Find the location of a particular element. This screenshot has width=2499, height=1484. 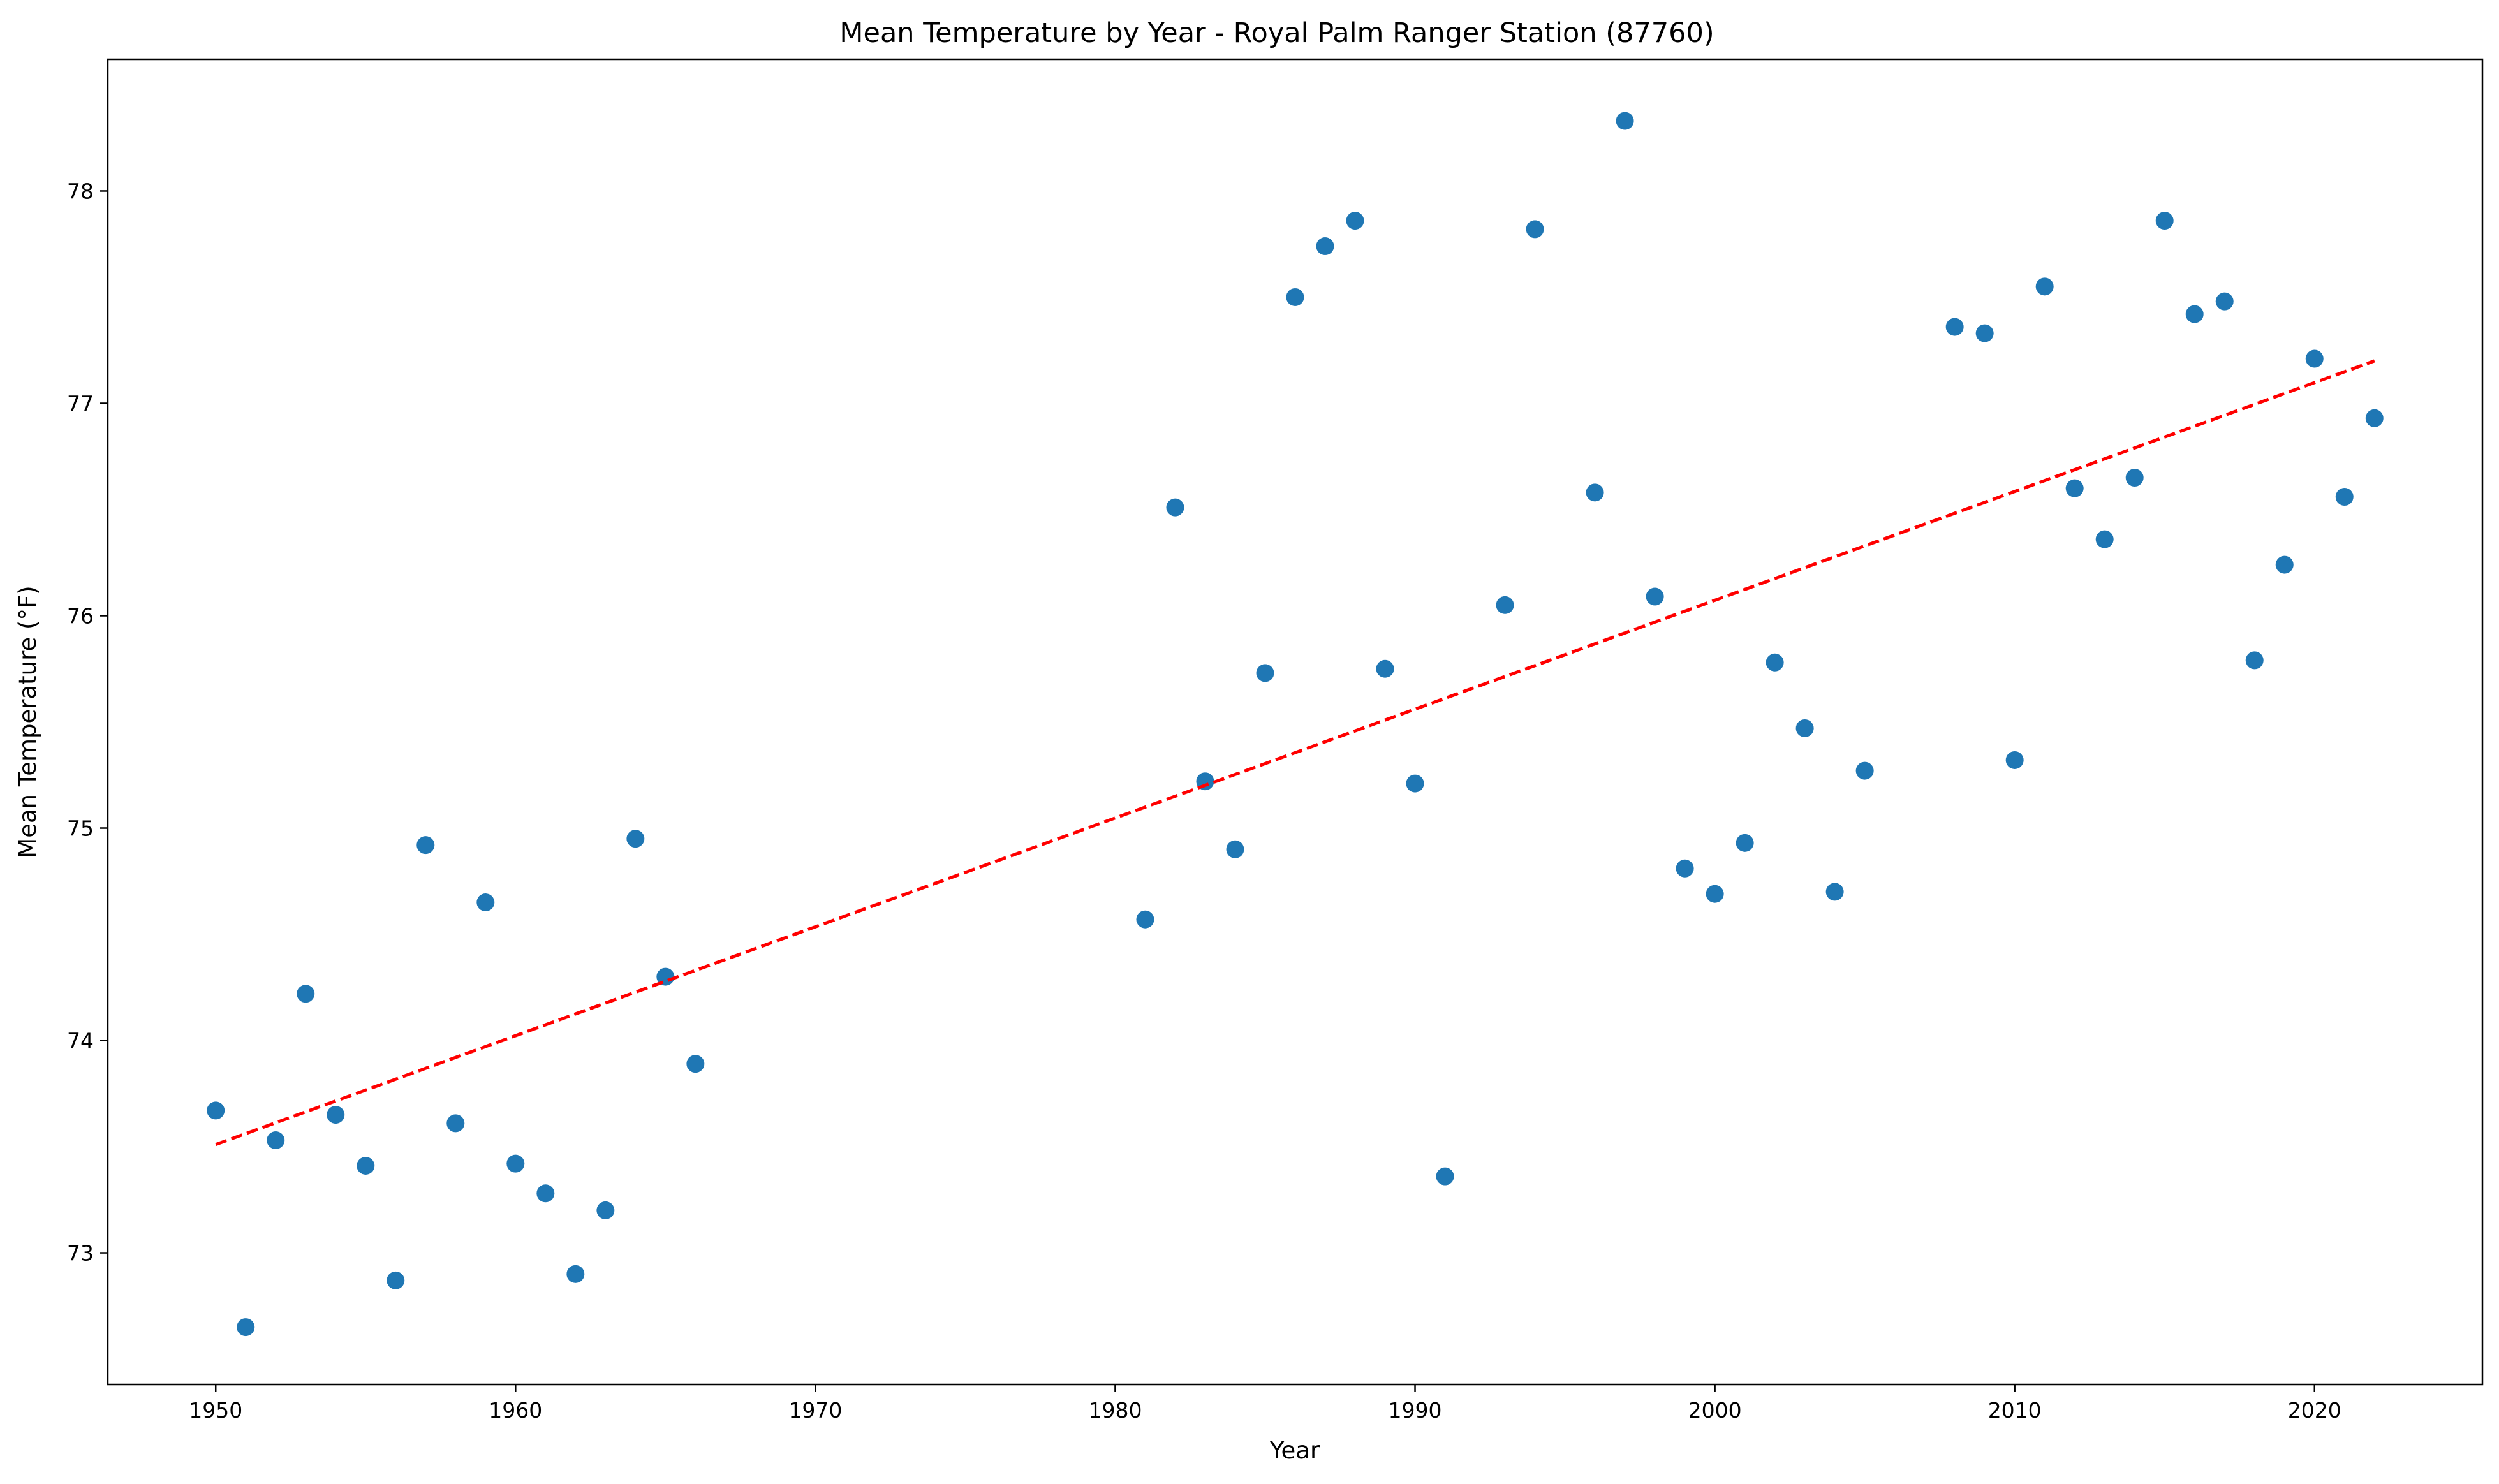

x-tick-label: 2020 is located at coordinates (2314, 1410).